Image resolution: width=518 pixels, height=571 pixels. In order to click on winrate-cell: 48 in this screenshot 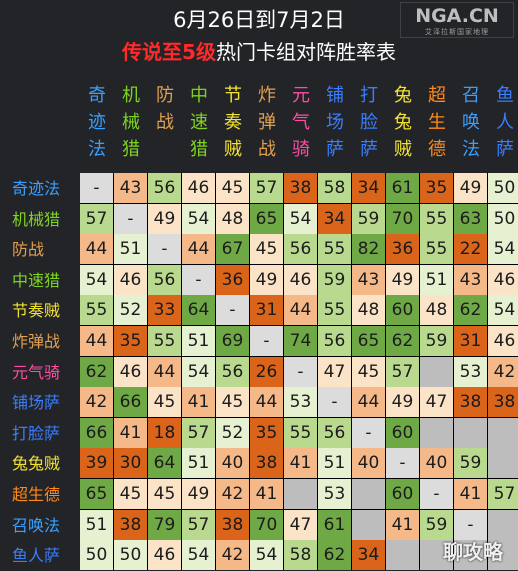, I will do `click(368, 310)`.